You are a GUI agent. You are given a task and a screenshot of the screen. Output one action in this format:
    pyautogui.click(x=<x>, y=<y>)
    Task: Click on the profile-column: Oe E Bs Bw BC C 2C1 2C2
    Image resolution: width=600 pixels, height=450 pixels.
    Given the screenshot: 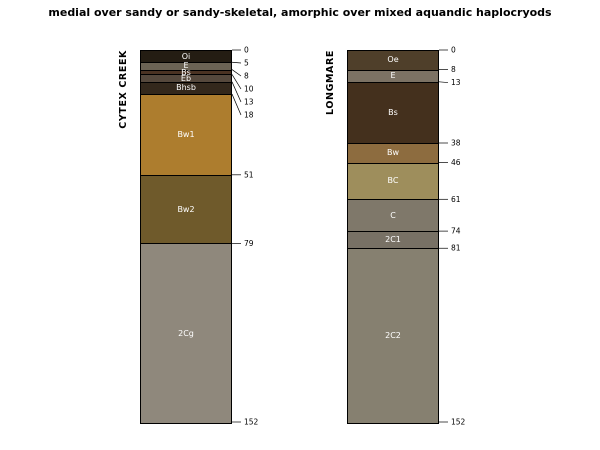 What is the action you would take?
    pyautogui.click(x=393, y=237)
    